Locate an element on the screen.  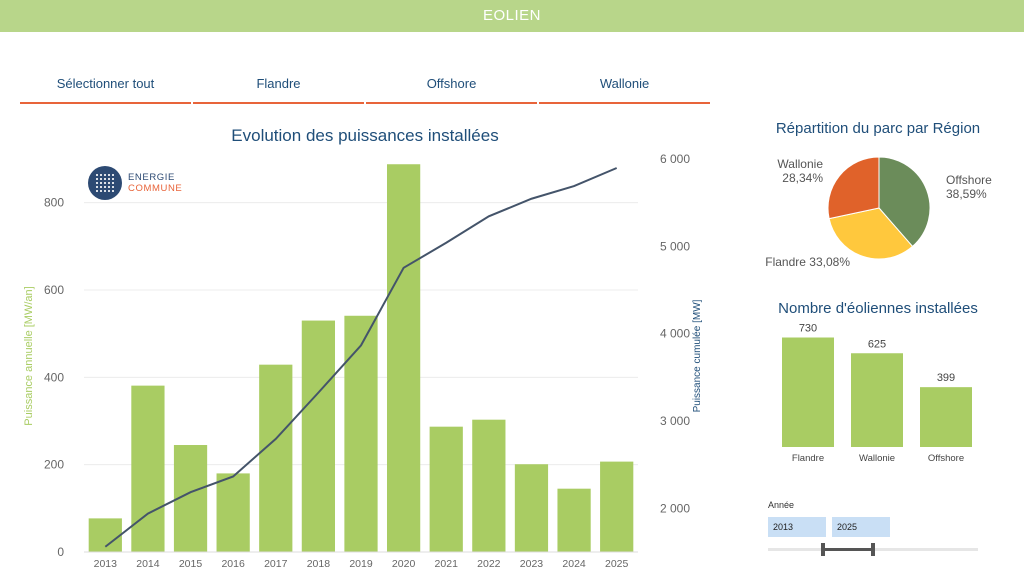
turbine-category-label: Offshore is located at coordinates (946, 458).